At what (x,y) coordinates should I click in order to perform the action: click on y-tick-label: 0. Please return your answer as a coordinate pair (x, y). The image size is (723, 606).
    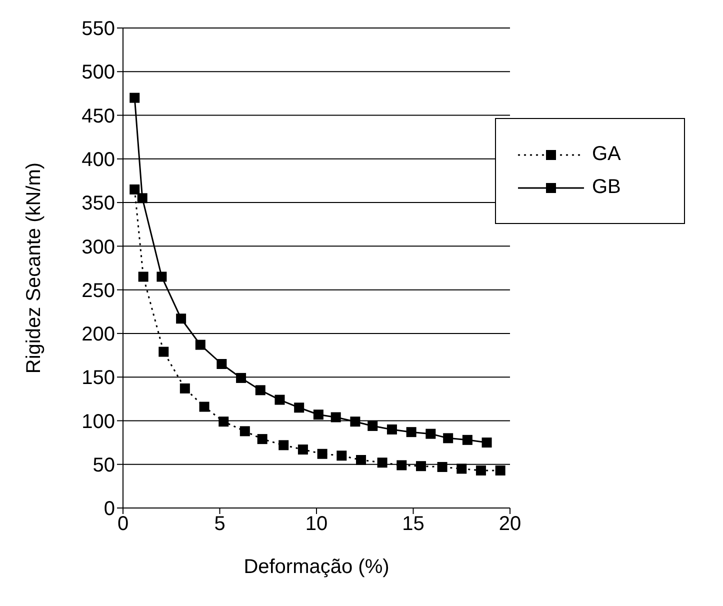
    Looking at the image, I should click on (109, 509).